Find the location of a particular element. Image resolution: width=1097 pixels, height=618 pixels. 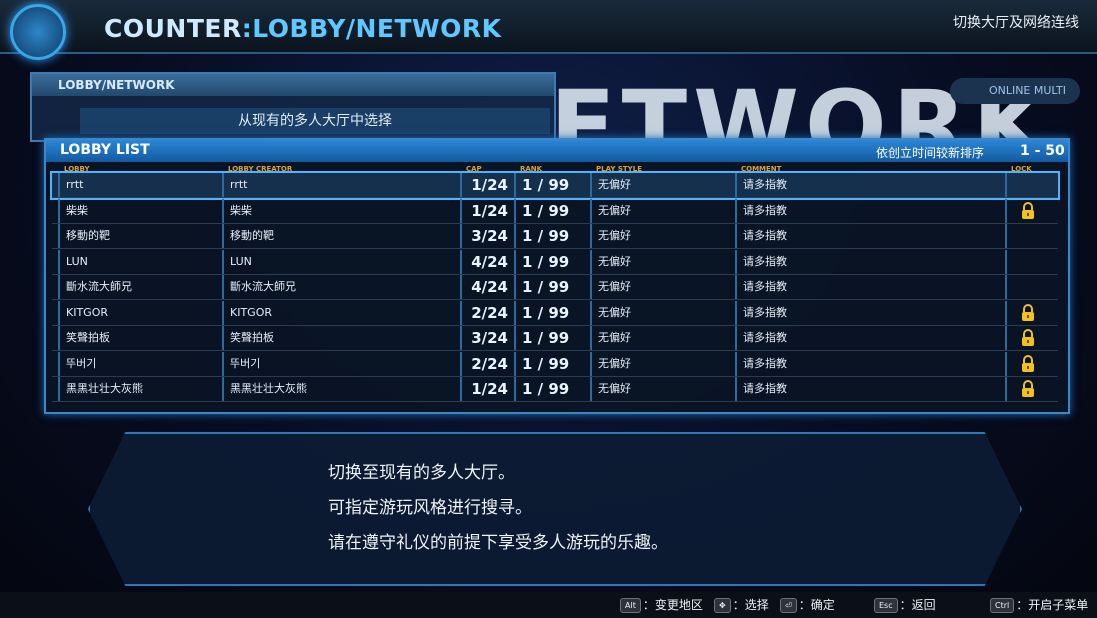

list-header: LOBBY LIST 依创立时间较新排序 1 - 50 is located at coordinates (557, 151).